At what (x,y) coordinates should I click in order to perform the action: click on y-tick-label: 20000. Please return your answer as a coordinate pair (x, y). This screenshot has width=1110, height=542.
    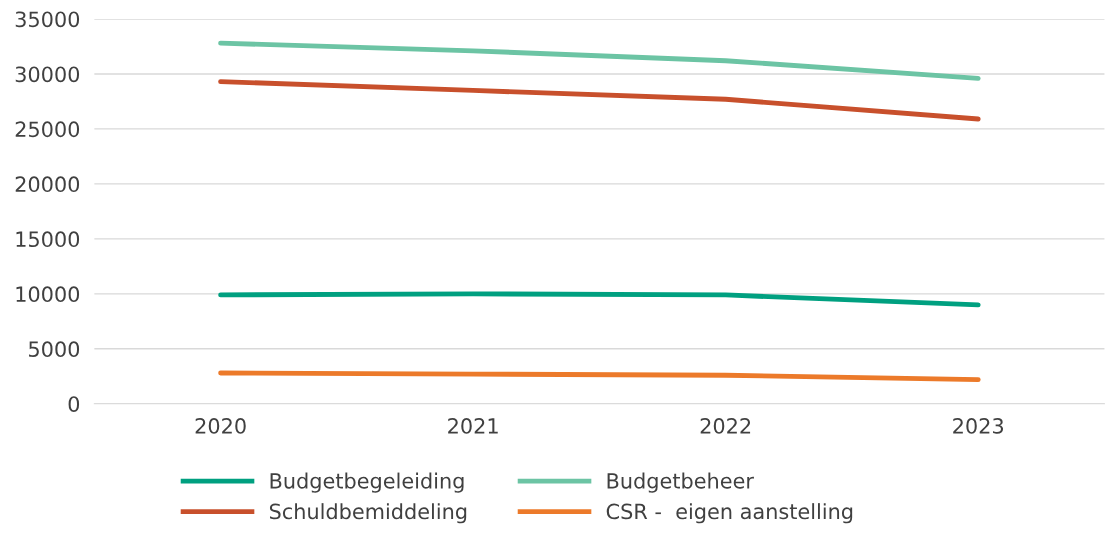
    Looking at the image, I should click on (47, 184).